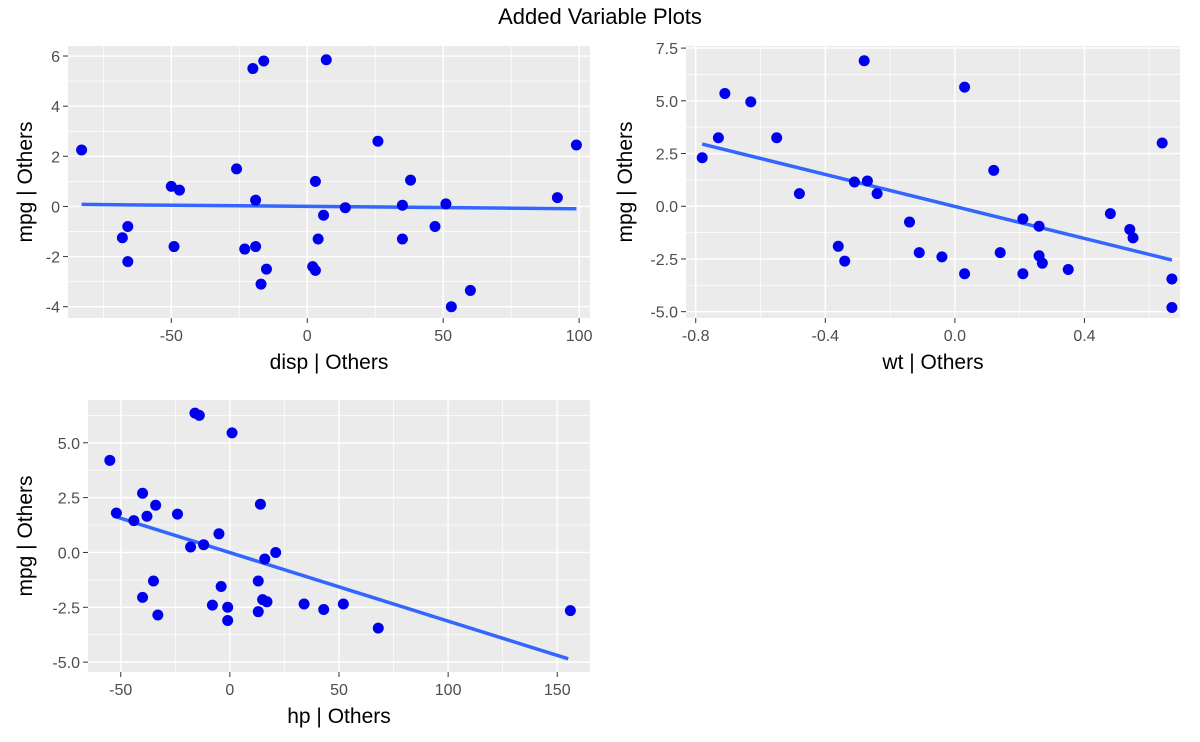 The image size is (1200, 742). Describe the element at coordinates (55, 107) in the screenshot. I see `y-tick-label: 4` at that location.